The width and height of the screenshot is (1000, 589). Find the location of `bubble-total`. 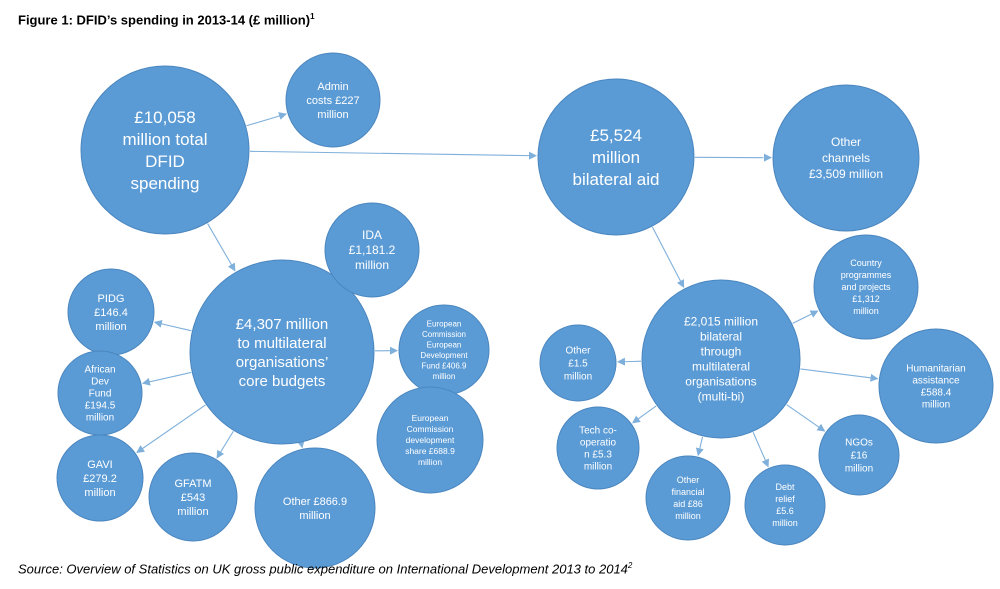

bubble-total is located at coordinates (165, 150).